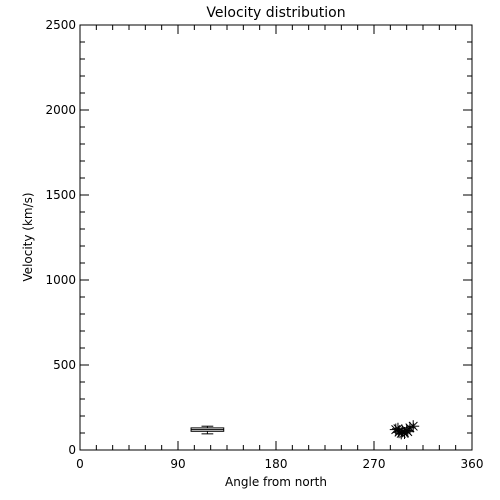 The height and width of the screenshot is (500, 500). What do you see at coordinates (374, 464) in the screenshot?
I see `x-tick-label: 270` at bounding box center [374, 464].